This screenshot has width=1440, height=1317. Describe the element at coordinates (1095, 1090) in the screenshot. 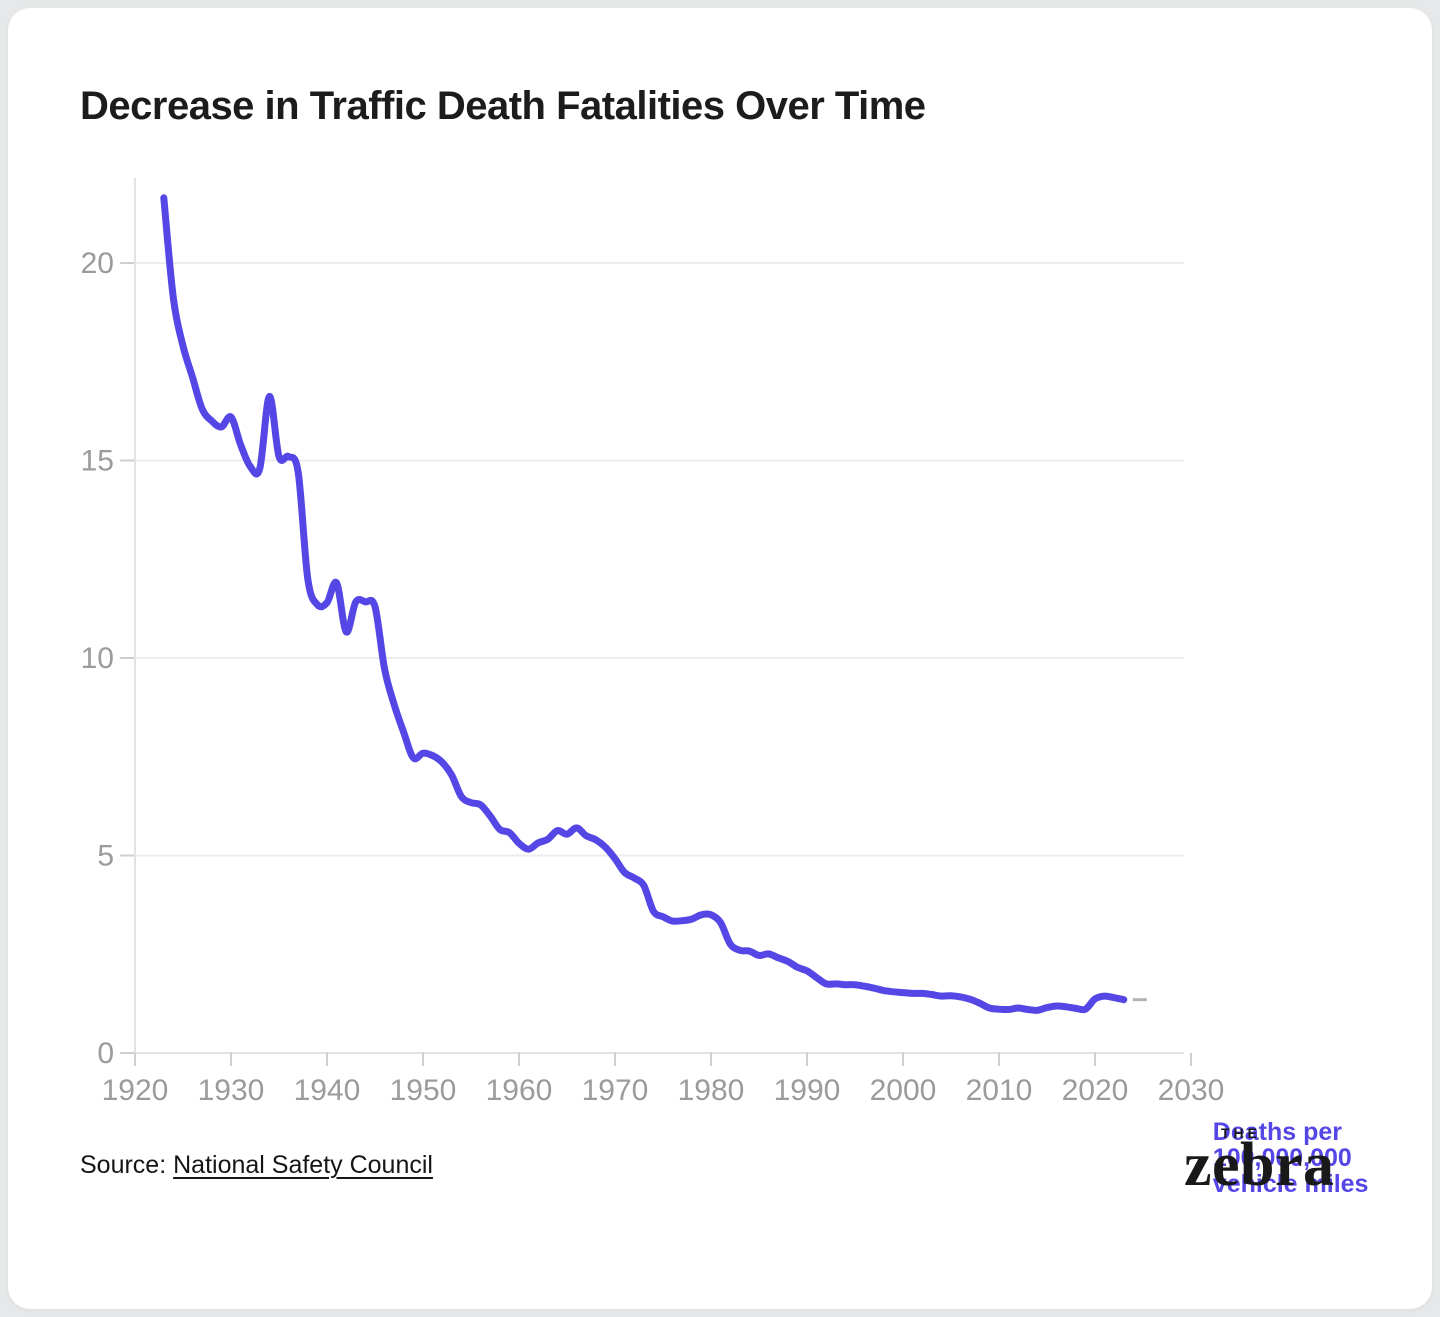

I see `svg-text: 2020` at that location.